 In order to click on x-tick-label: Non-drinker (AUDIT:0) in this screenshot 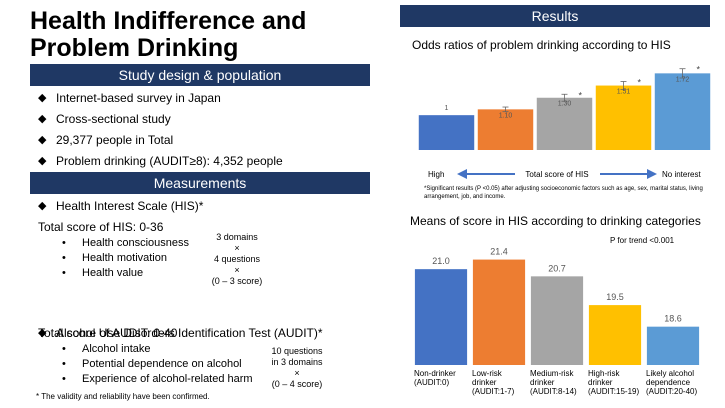, I will do `click(435, 378)`.